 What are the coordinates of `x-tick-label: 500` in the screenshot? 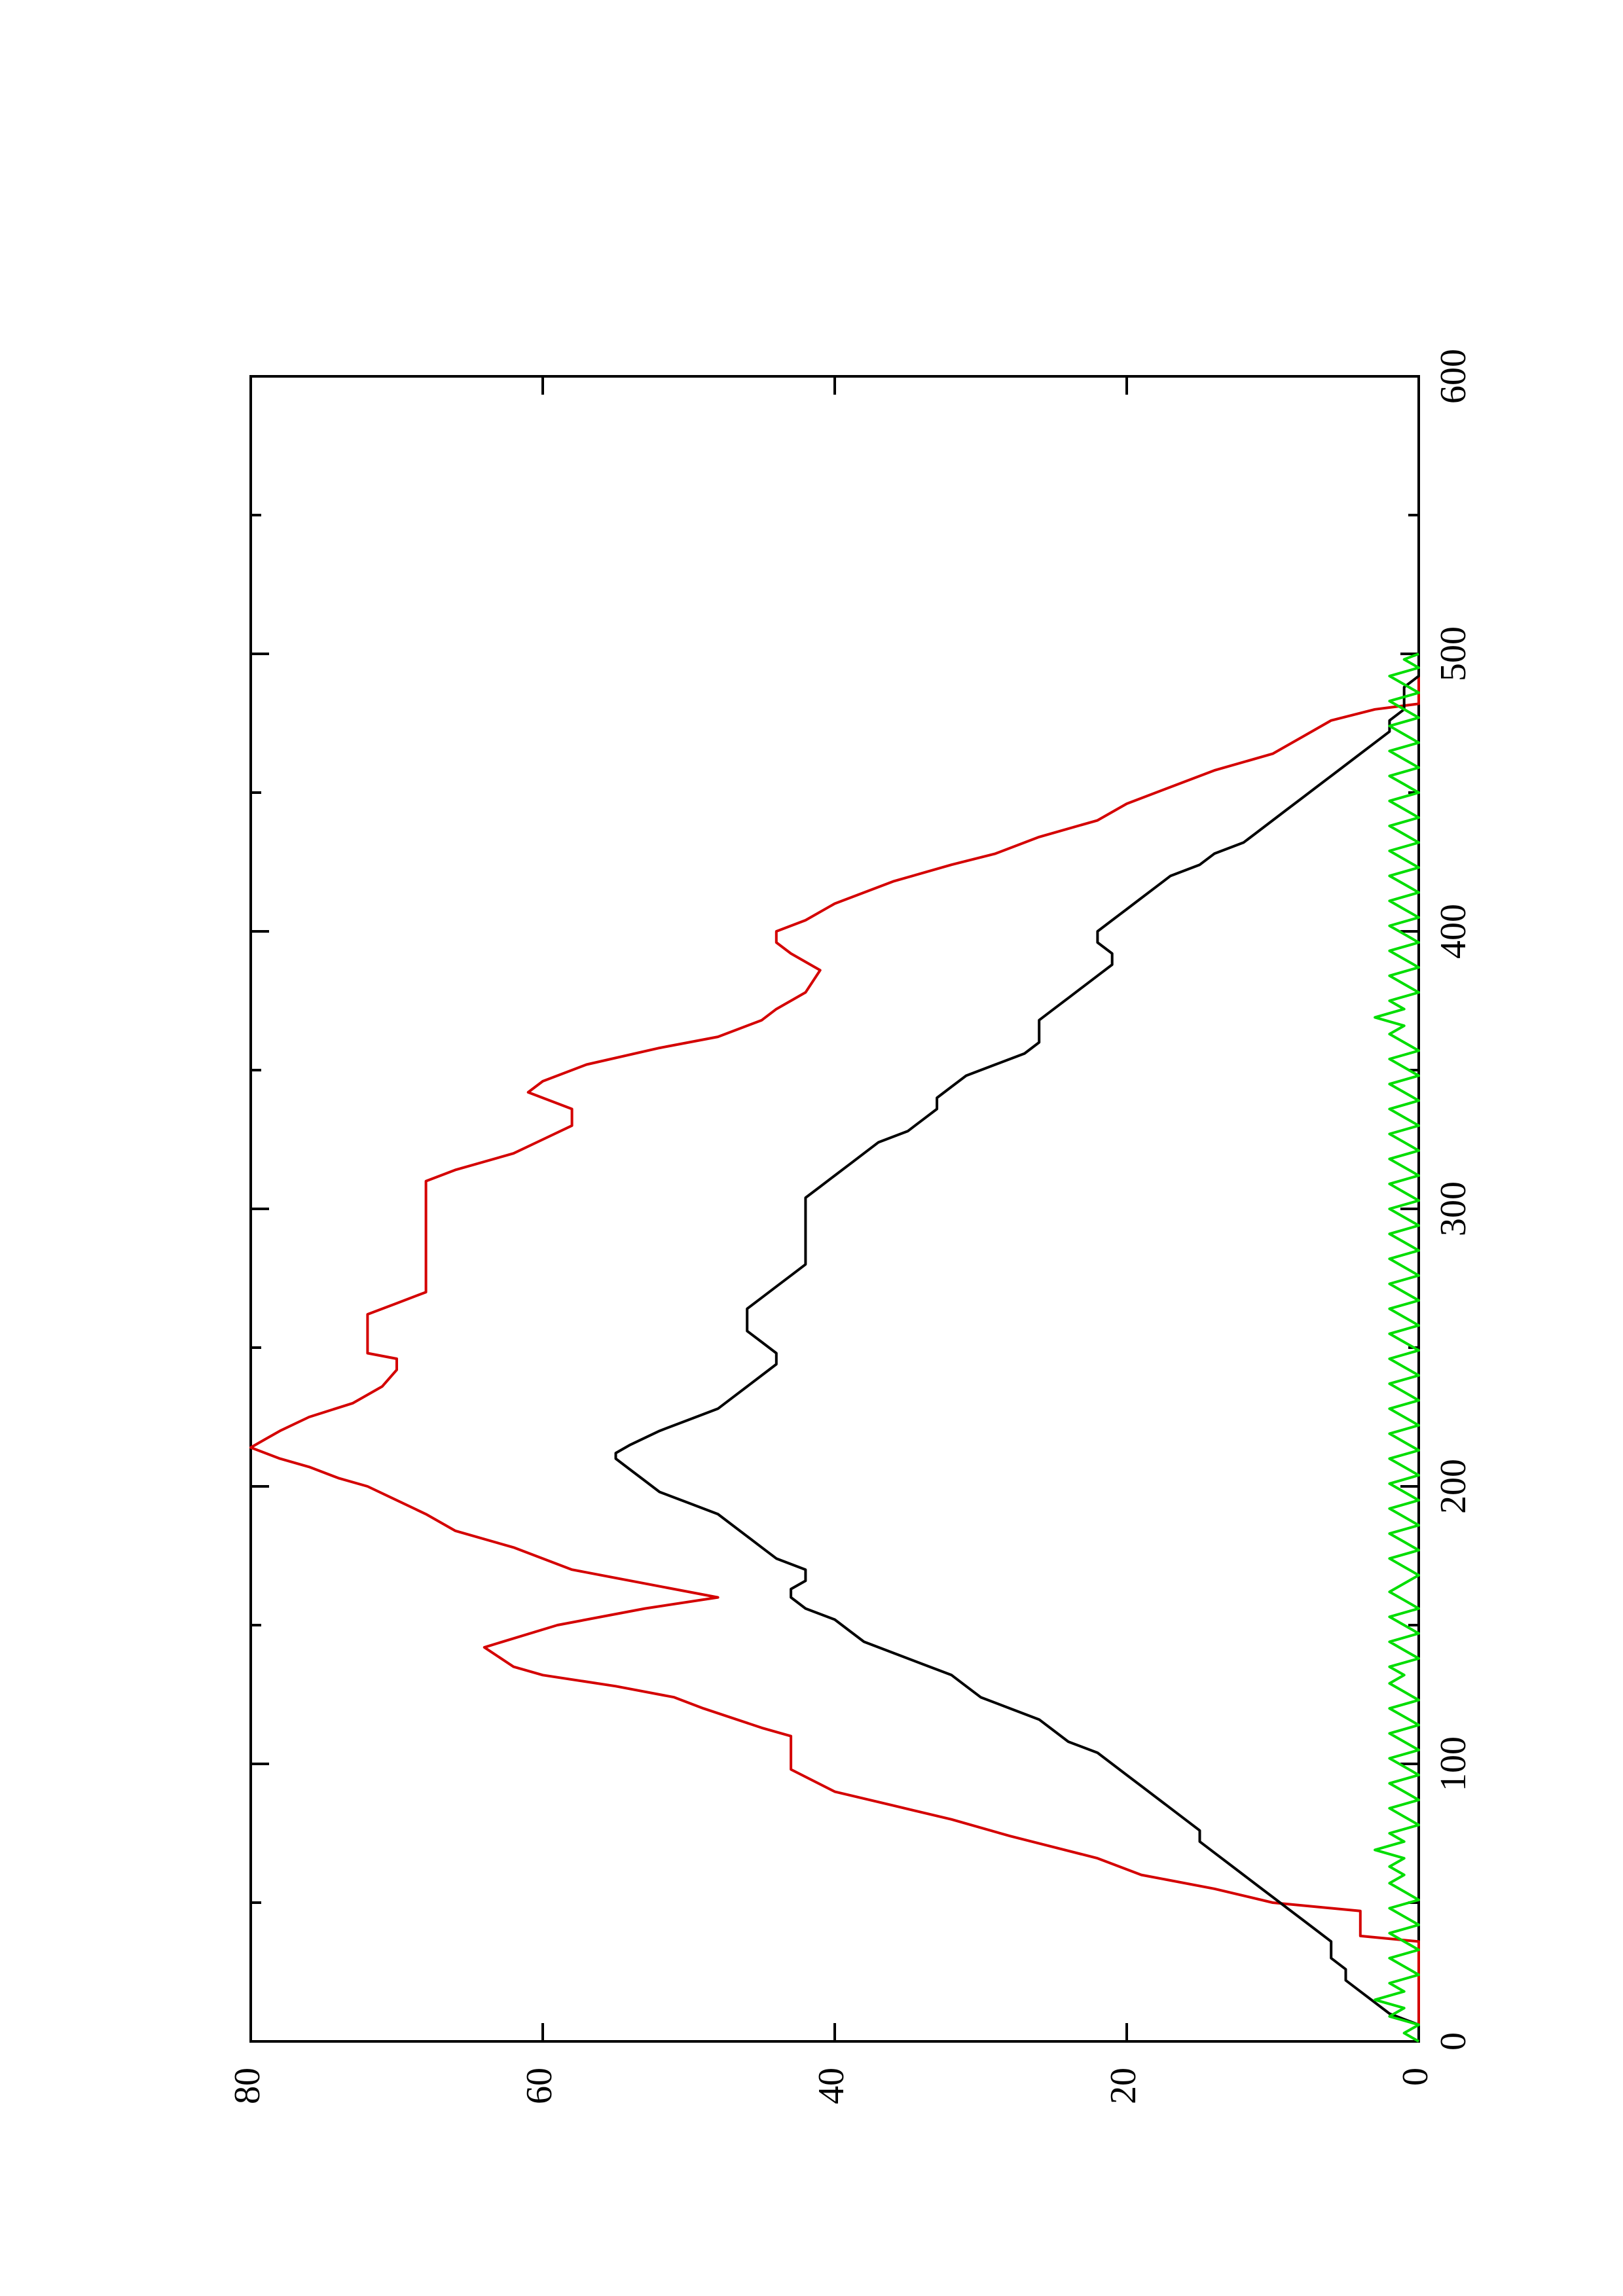 It's located at (1453, 653).